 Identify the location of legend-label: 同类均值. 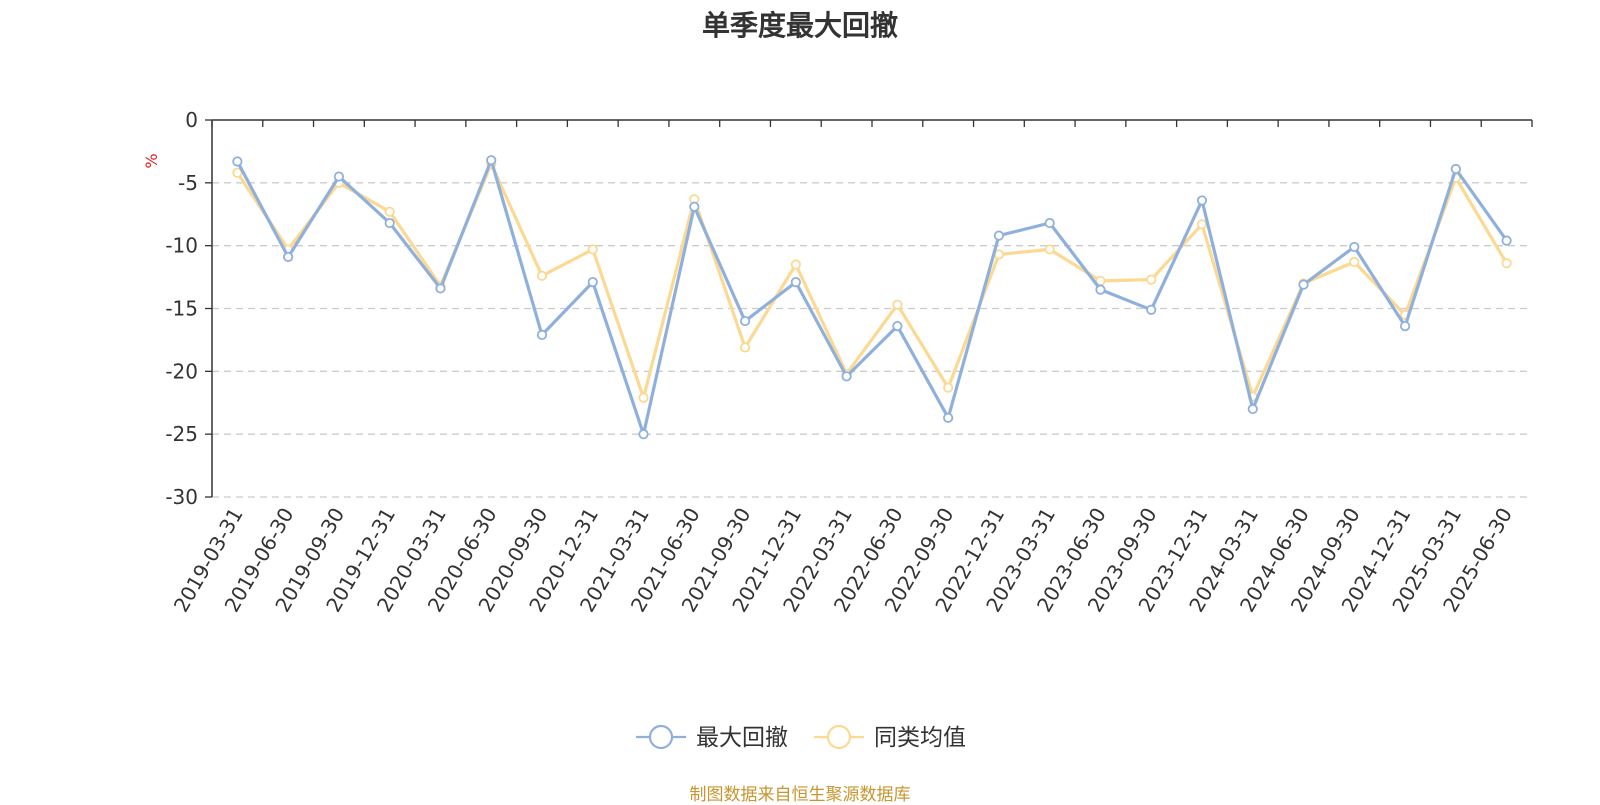
(920, 738).